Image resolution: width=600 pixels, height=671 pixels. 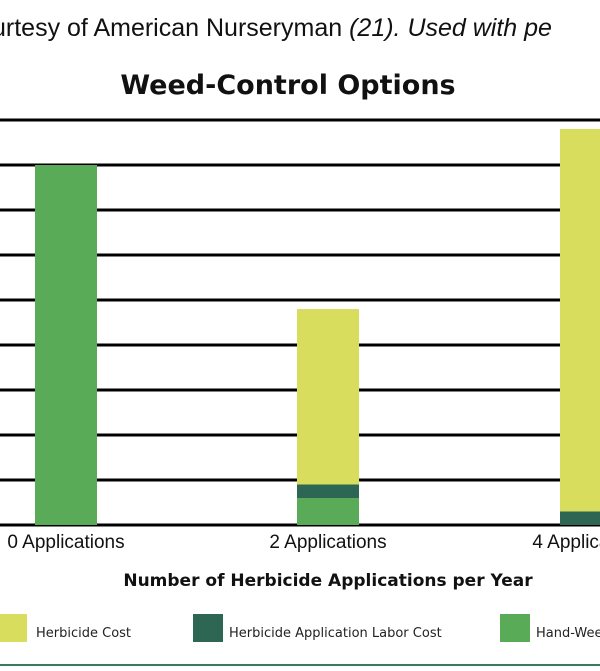 What do you see at coordinates (515, 628) in the screenshot?
I see `legend-swatch-hand-weeding` at bounding box center [515, 628].